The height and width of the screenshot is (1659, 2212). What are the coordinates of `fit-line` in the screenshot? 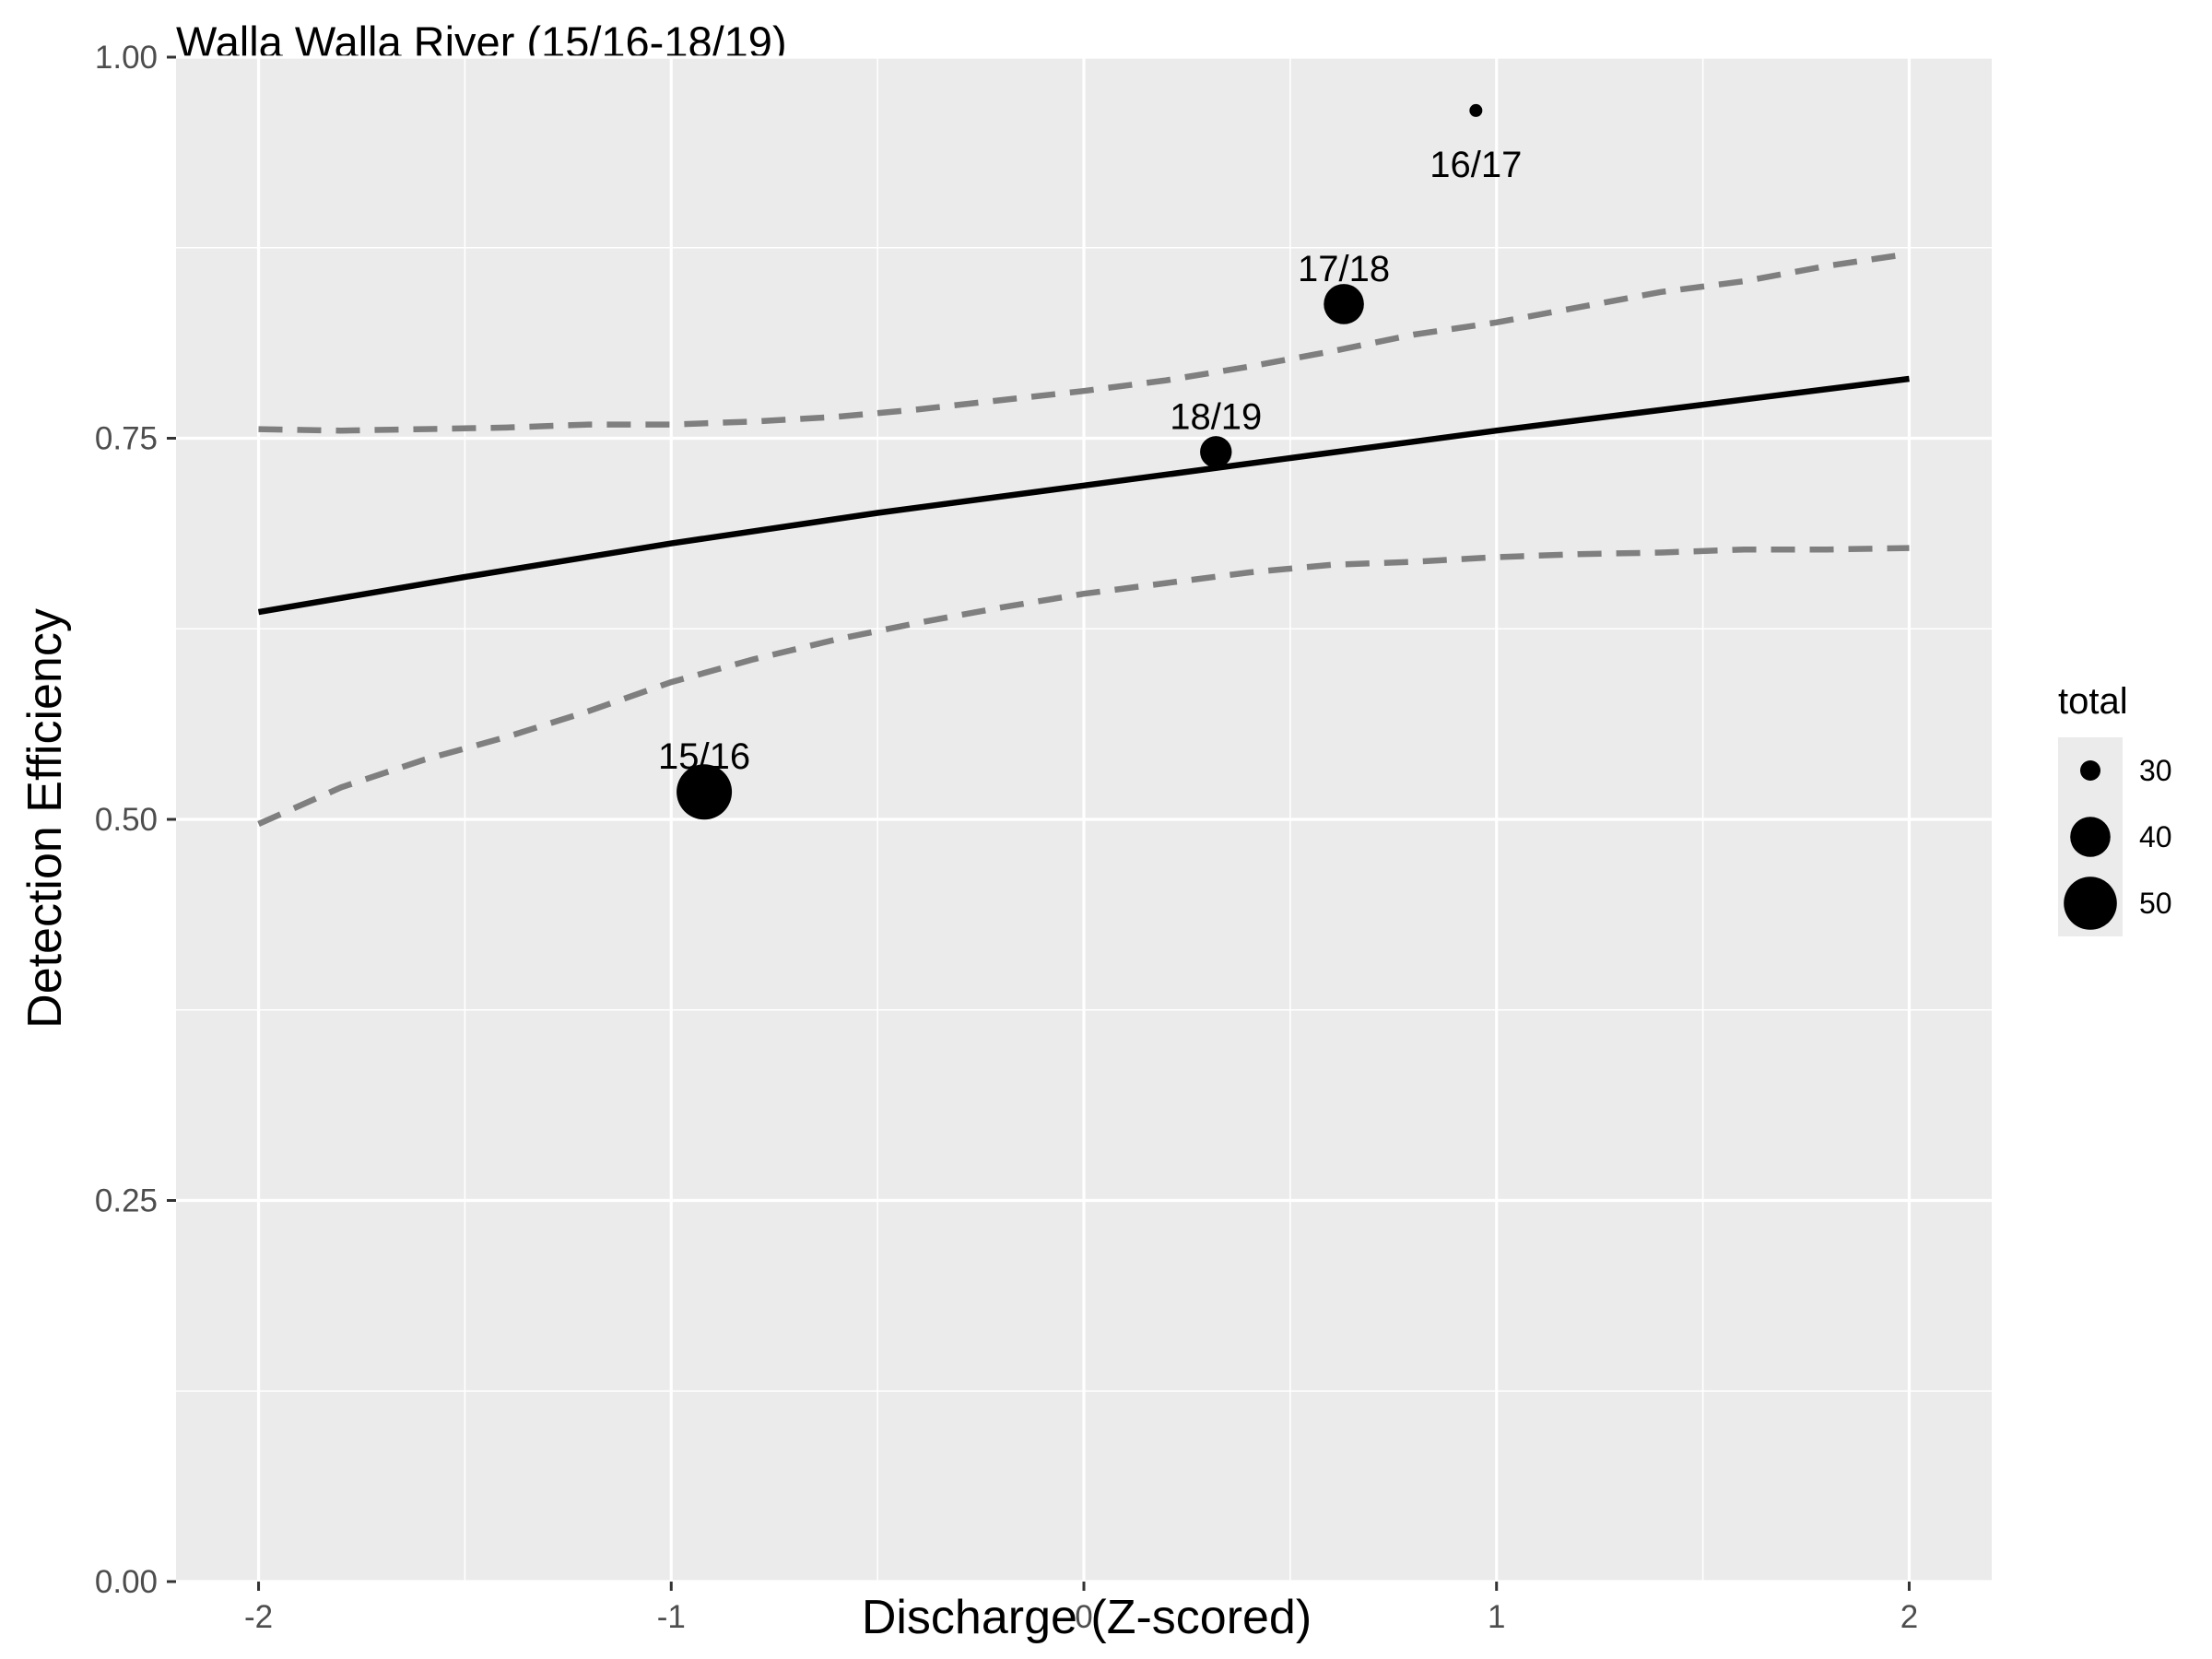 It's located at (1083, 495).